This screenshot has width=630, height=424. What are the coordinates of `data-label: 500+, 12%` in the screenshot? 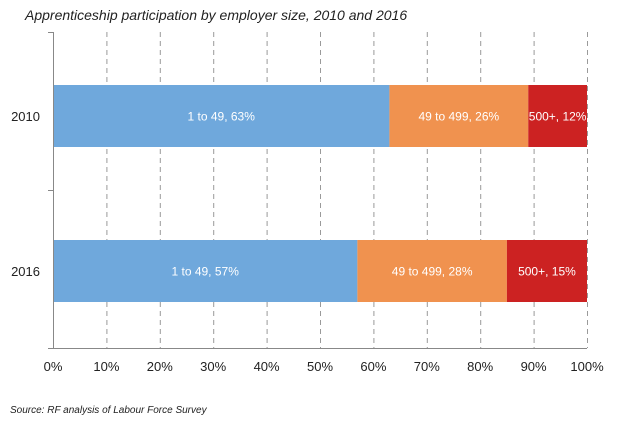 It's located at (558, 117).